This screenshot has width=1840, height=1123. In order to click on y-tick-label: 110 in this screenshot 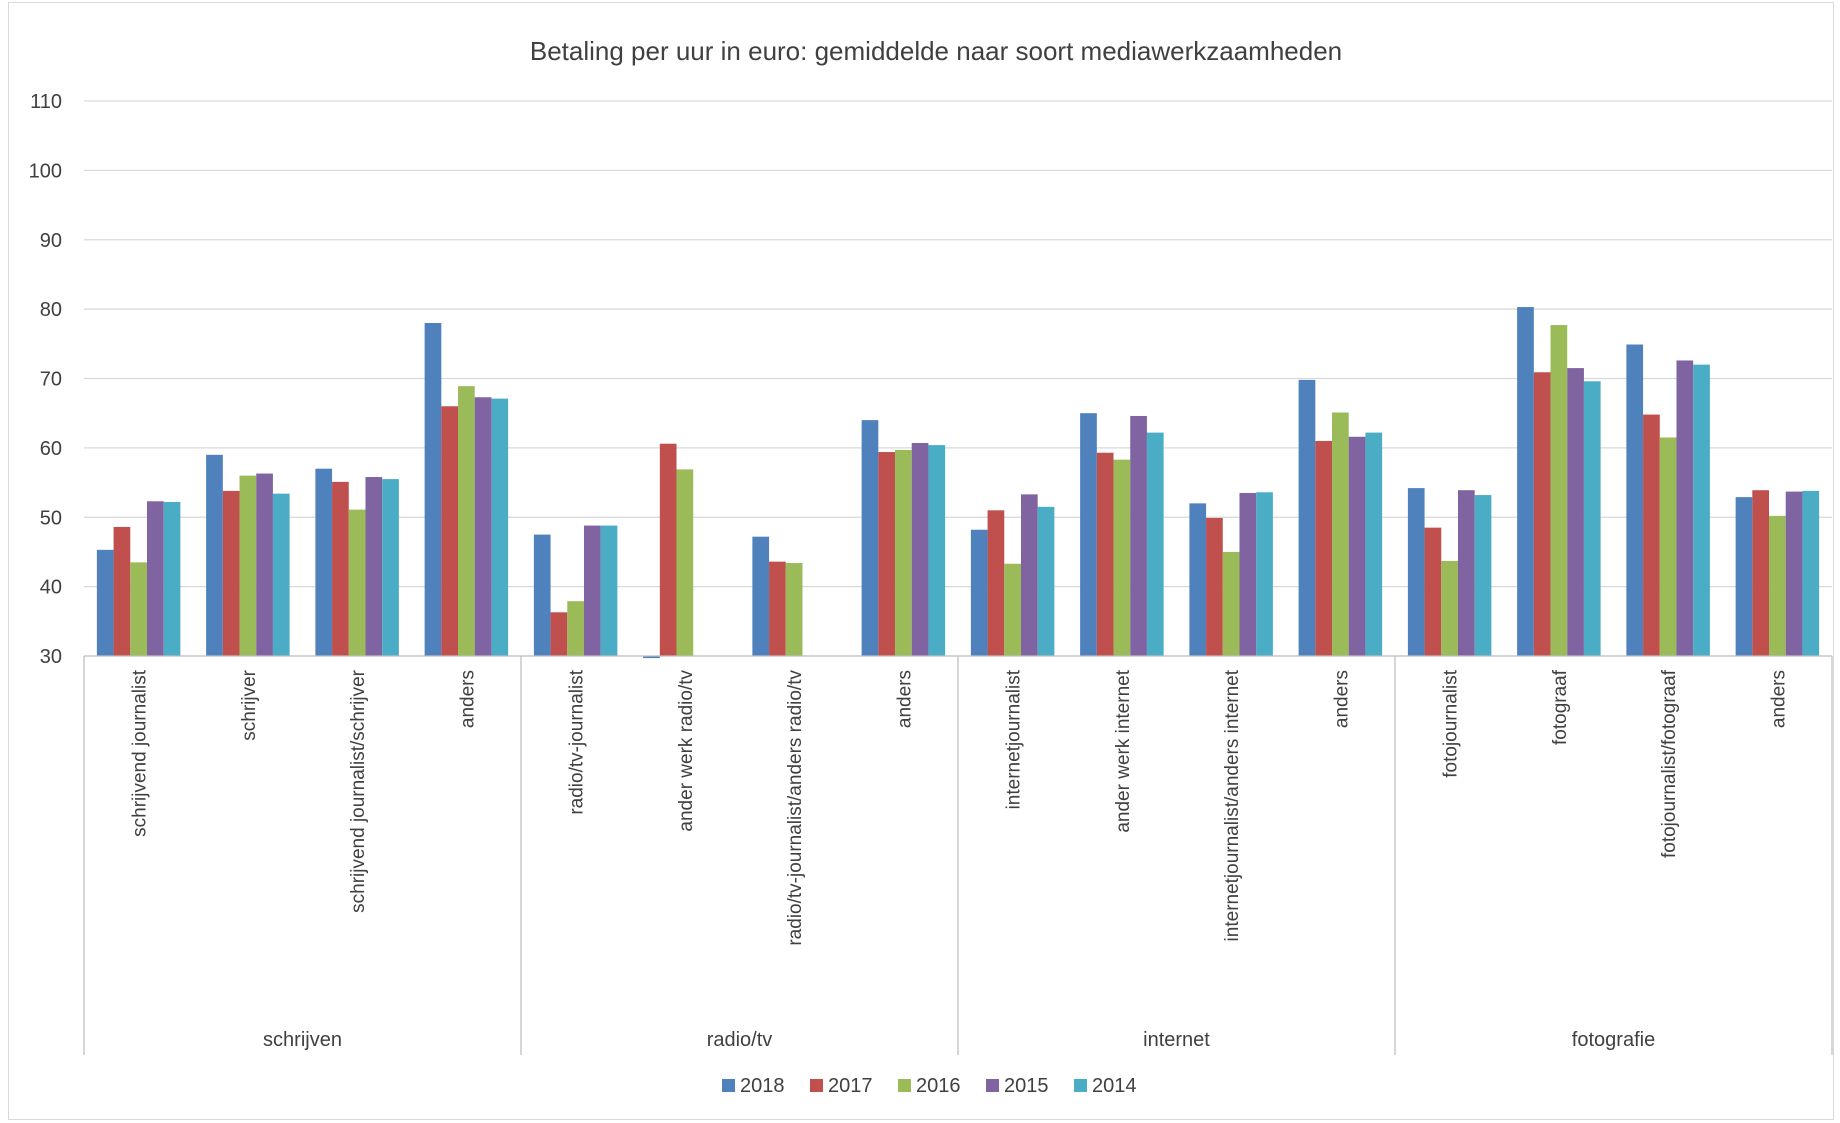, I will do `click(46, 102)`.